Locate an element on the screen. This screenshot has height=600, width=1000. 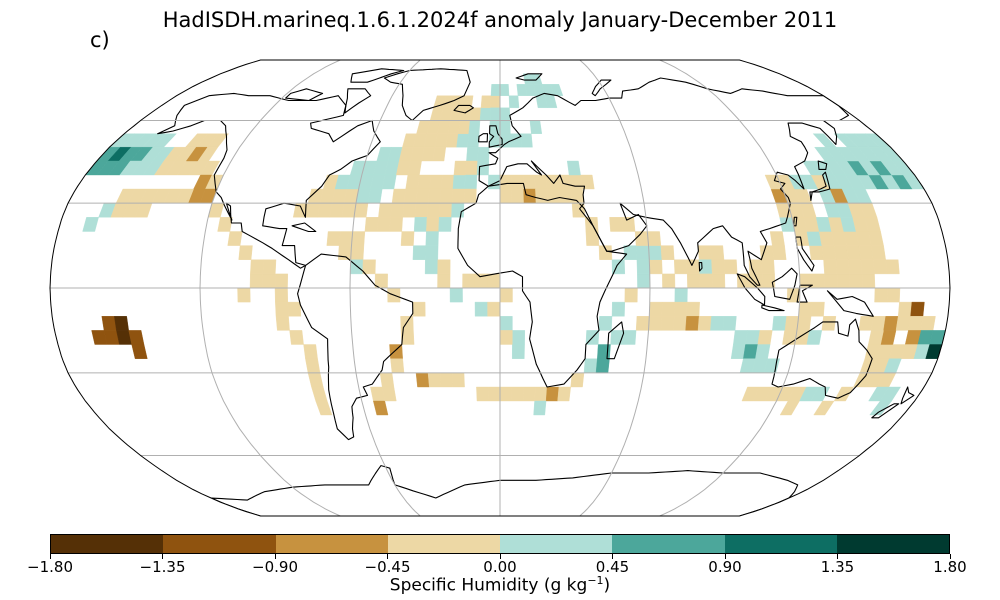
coastline-ellesmere is located at coordinates (377, 75).